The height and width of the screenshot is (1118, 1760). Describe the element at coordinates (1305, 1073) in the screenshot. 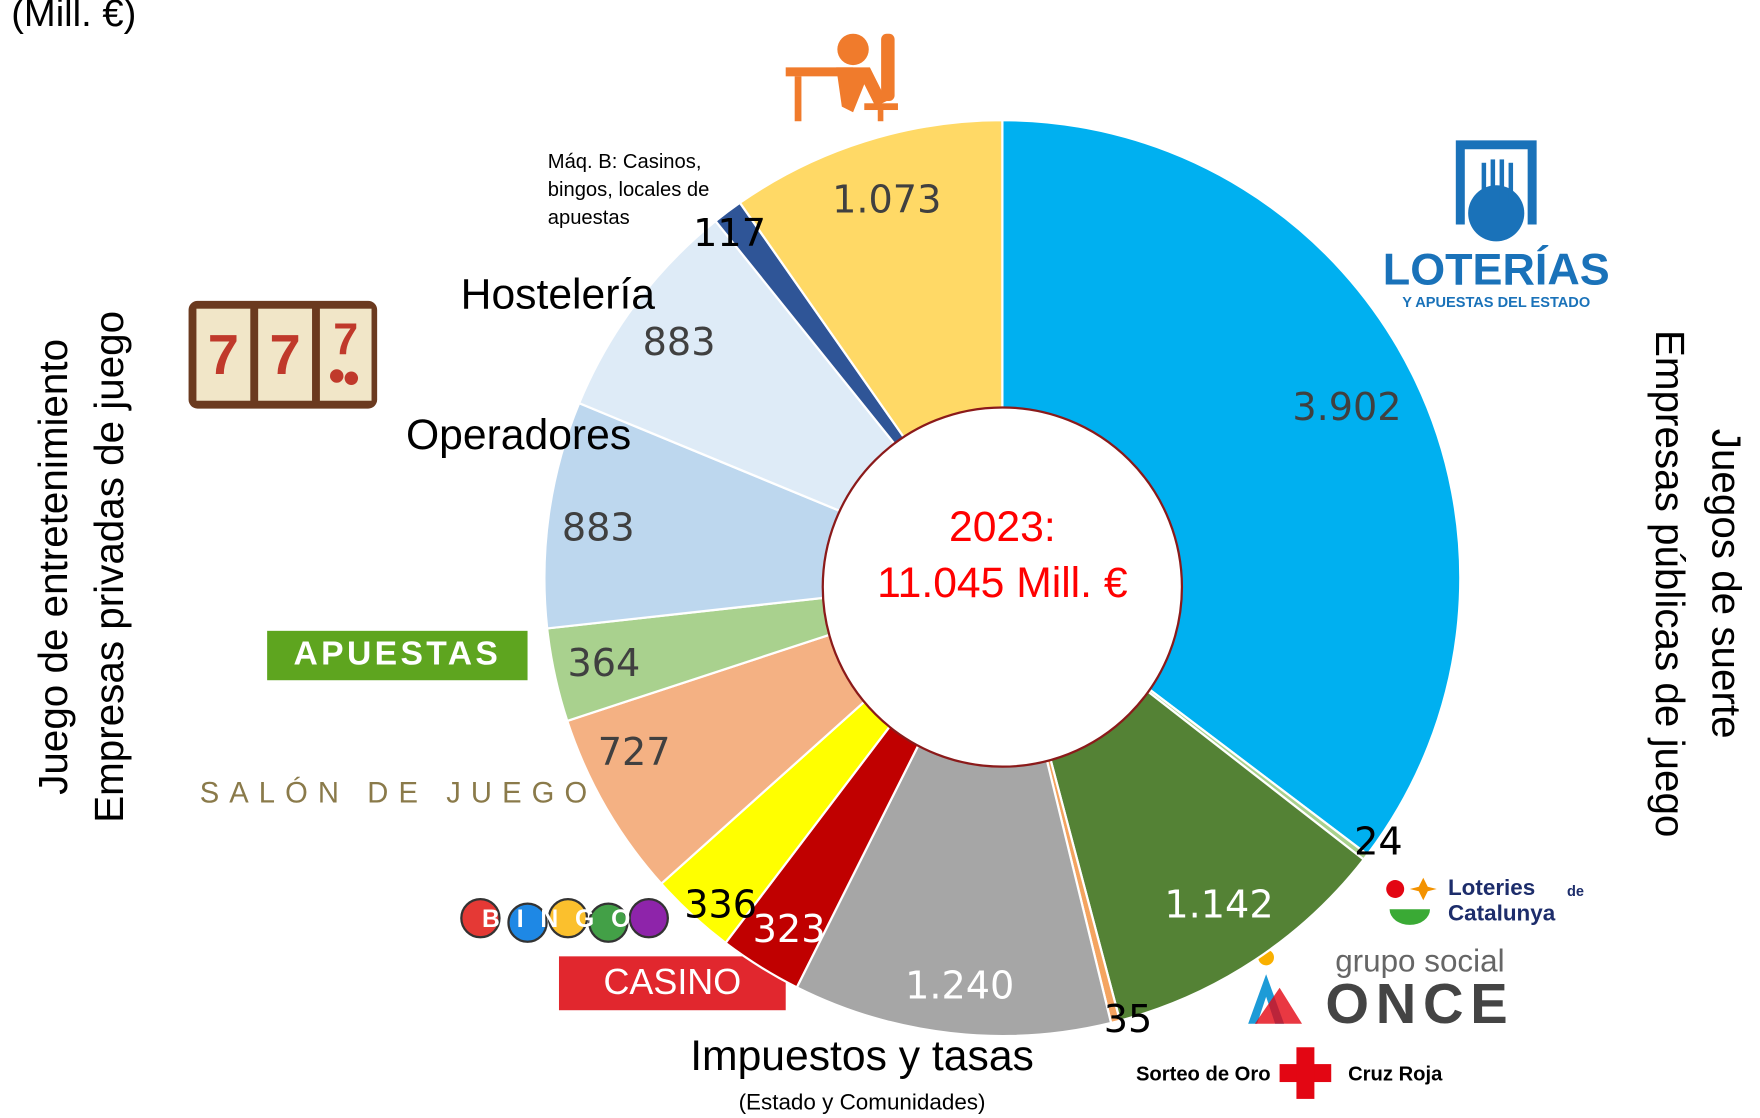

I see `cruz-roja` at that location.